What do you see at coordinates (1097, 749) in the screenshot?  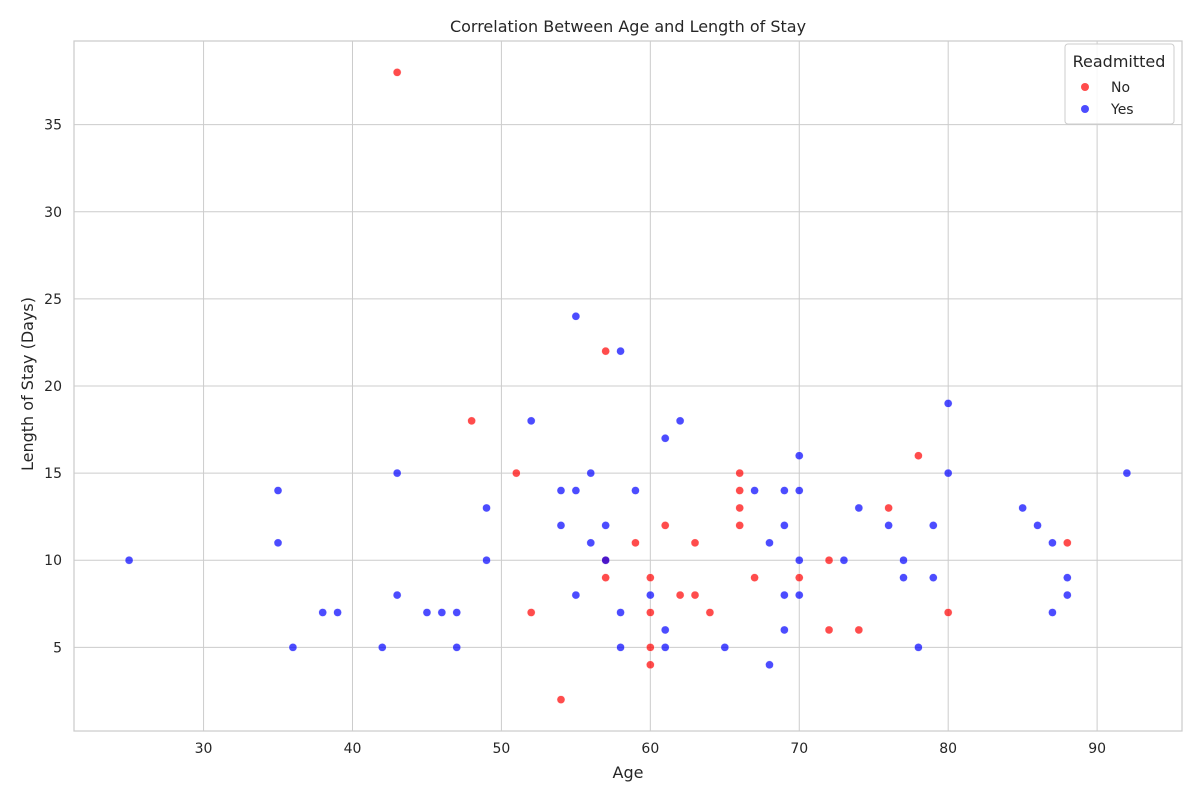 I see `x-tick-label: 90` at bounding box center [1097, 749].